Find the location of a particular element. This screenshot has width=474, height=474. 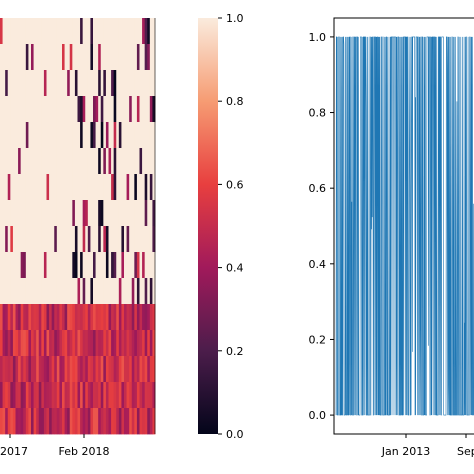

heatmap-x-ticks: r 2017 Feb 2018 is located at coordinates (54, 446).